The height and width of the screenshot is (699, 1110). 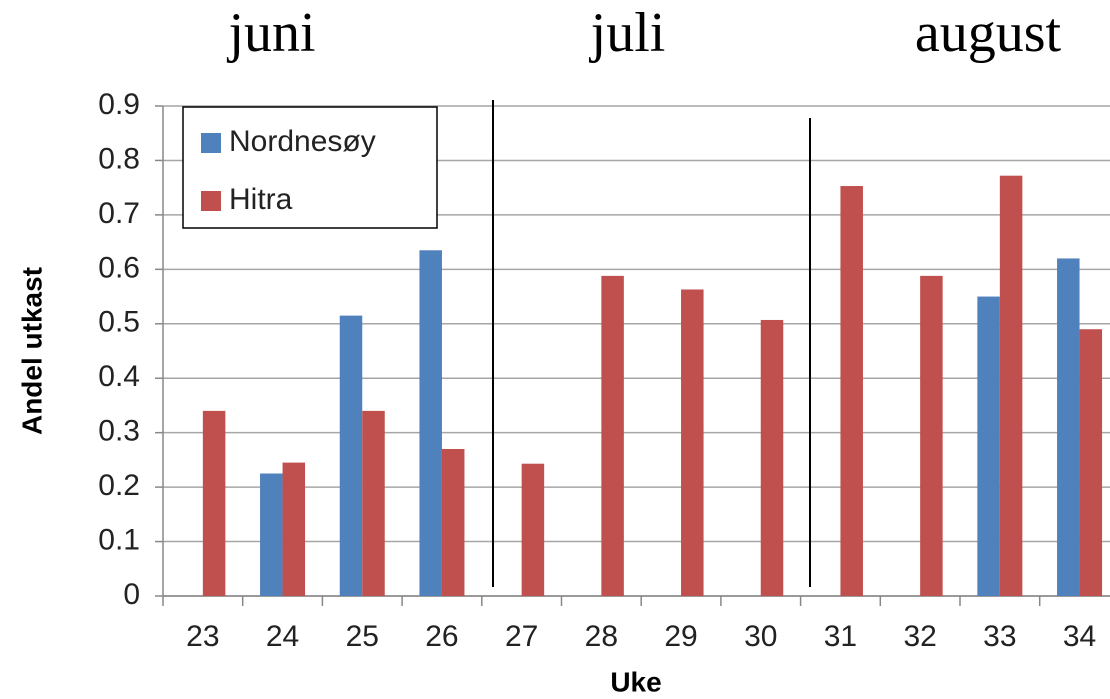 What do you see at coordinates (988, 33) in the screenshot?
I see `month-label: august` at bounding box center [988, 33].